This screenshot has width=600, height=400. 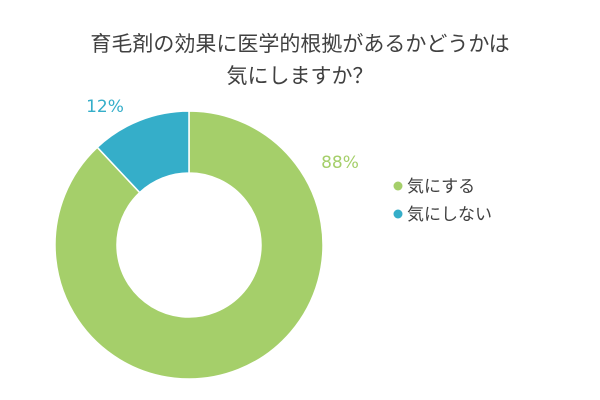 I want to click on legend-label-2: 気にしない, so click(x=449, y=215).